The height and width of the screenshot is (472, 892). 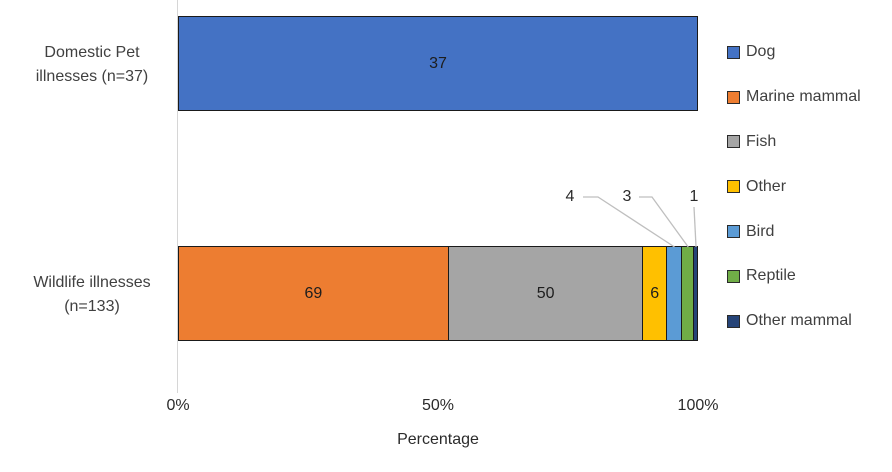 What do you see at coordinates (570, 196) in the screenshot?
I see `callout-label-bird: 4` at bounding box center [570, 196].